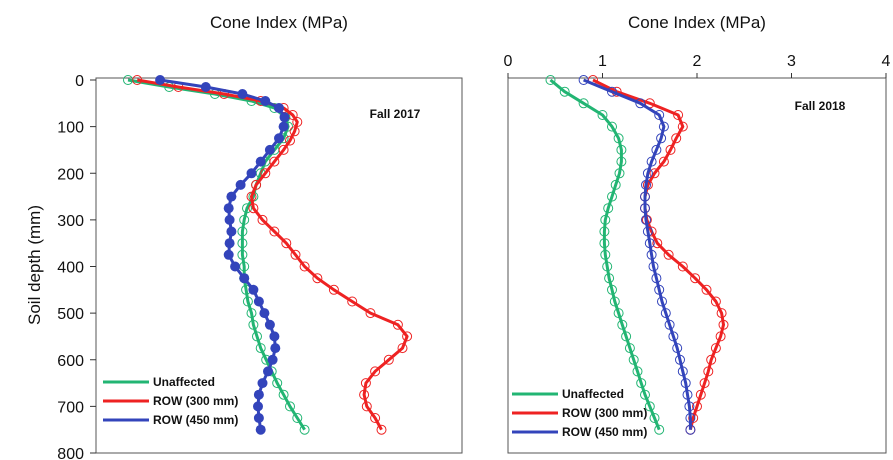 The image size is (893, 460). I want to click on y-tick-label: 300, so click(70, 221).